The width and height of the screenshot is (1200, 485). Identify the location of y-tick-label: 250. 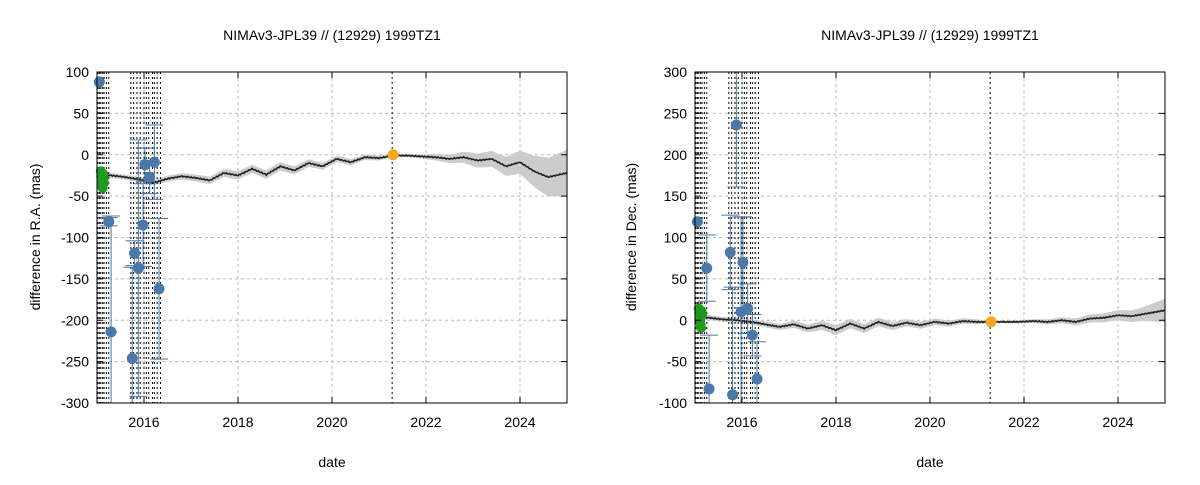
(676, 113).